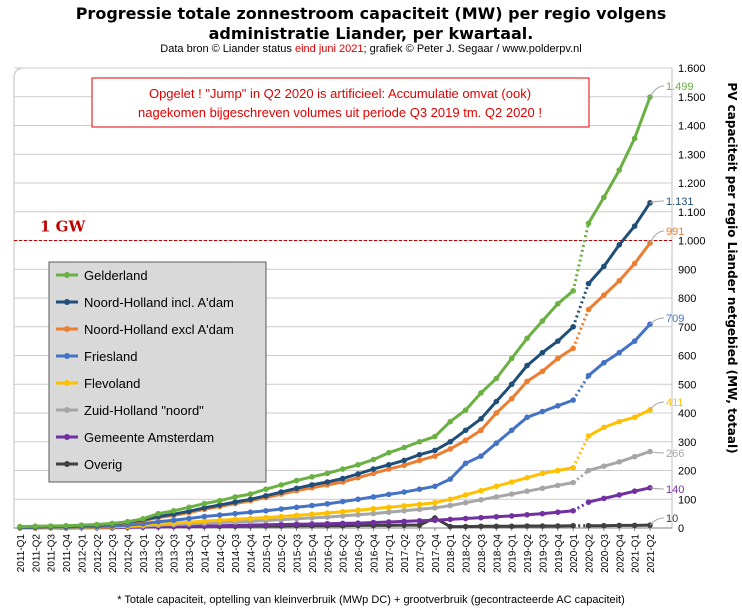 Image resolution: width=742 pixels, height=612 pixels. Describe the element at coordinates (680, 202) in the screenshot. I see `series-end-label: 1.131` at that location.